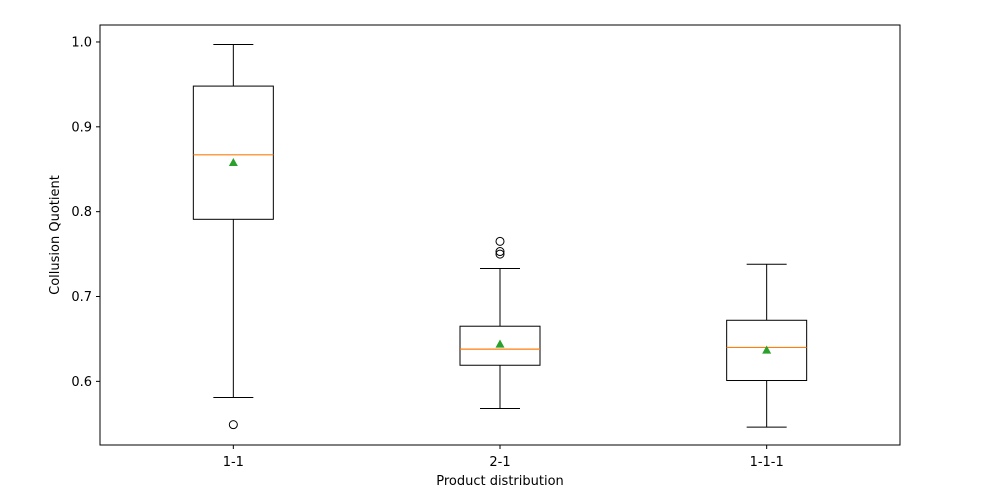  What do you see at coordinates (81, 127) in the screenshot?
I see `y-tick-label: 0.9` at bounding box center [81, 127].